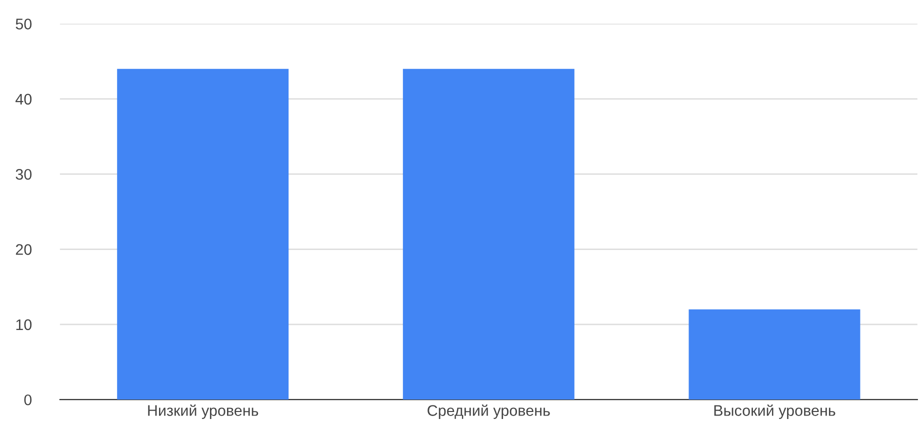 Image resolution: width=922 pixels, height=432 pixels. I want to click on x-tick-label: Низкий уровень, so click(203, 411).